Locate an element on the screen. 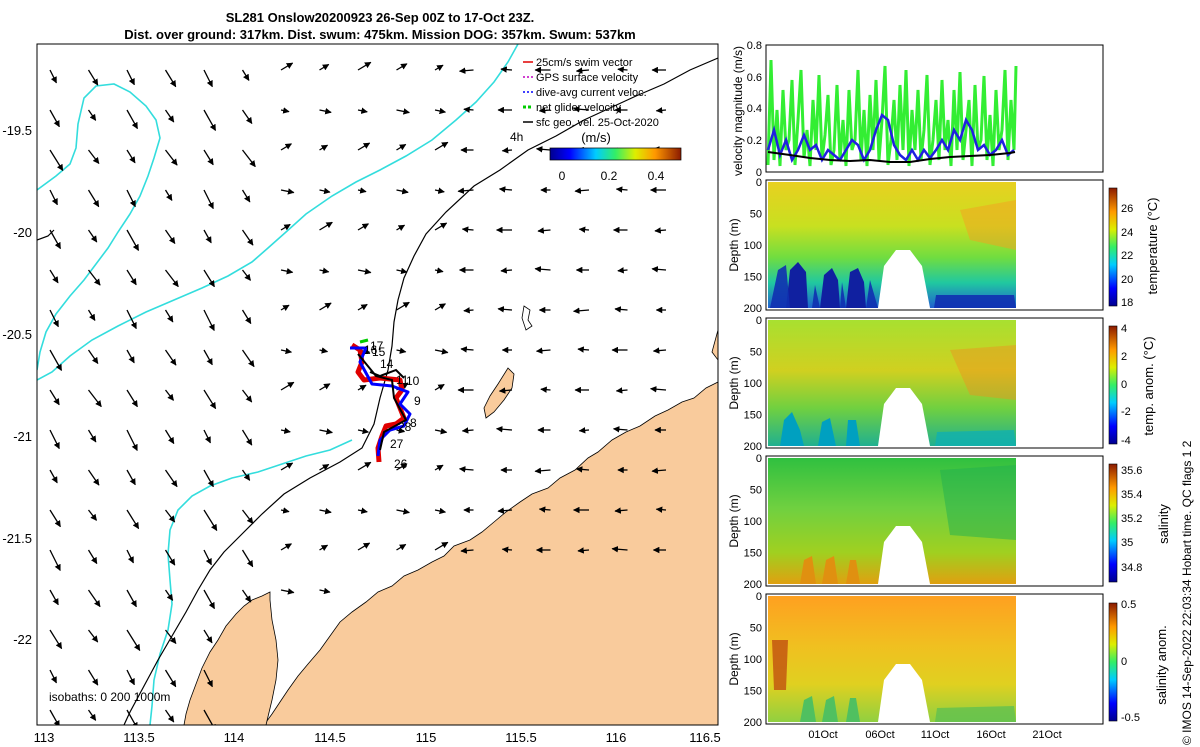 This screenshot has width=1200, height=747. velocity-ylabel: velocity magnitude (m/s) is located at coordinates (738, 111).